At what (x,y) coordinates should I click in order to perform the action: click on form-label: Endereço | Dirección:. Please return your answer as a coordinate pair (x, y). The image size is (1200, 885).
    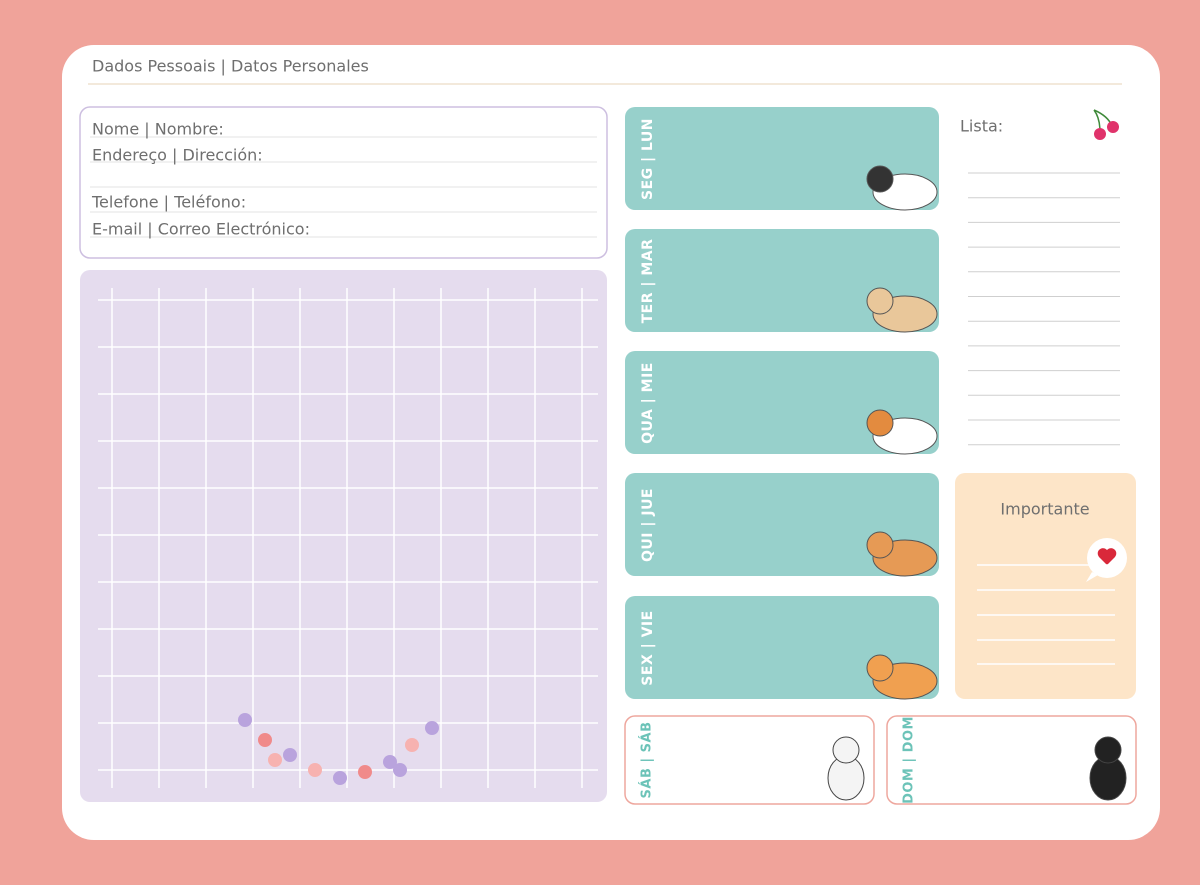
    Looking at the image, I should click on (177, 155).